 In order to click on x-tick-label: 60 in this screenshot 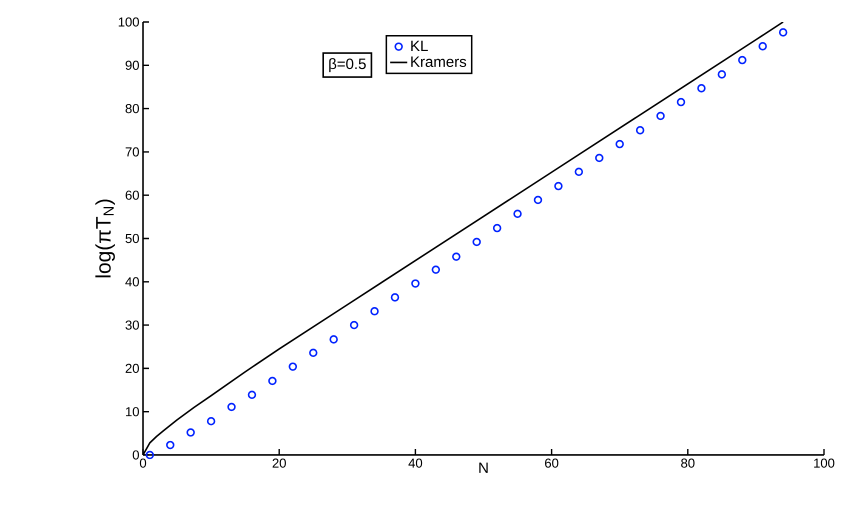, I will do `click(551, 463)`.